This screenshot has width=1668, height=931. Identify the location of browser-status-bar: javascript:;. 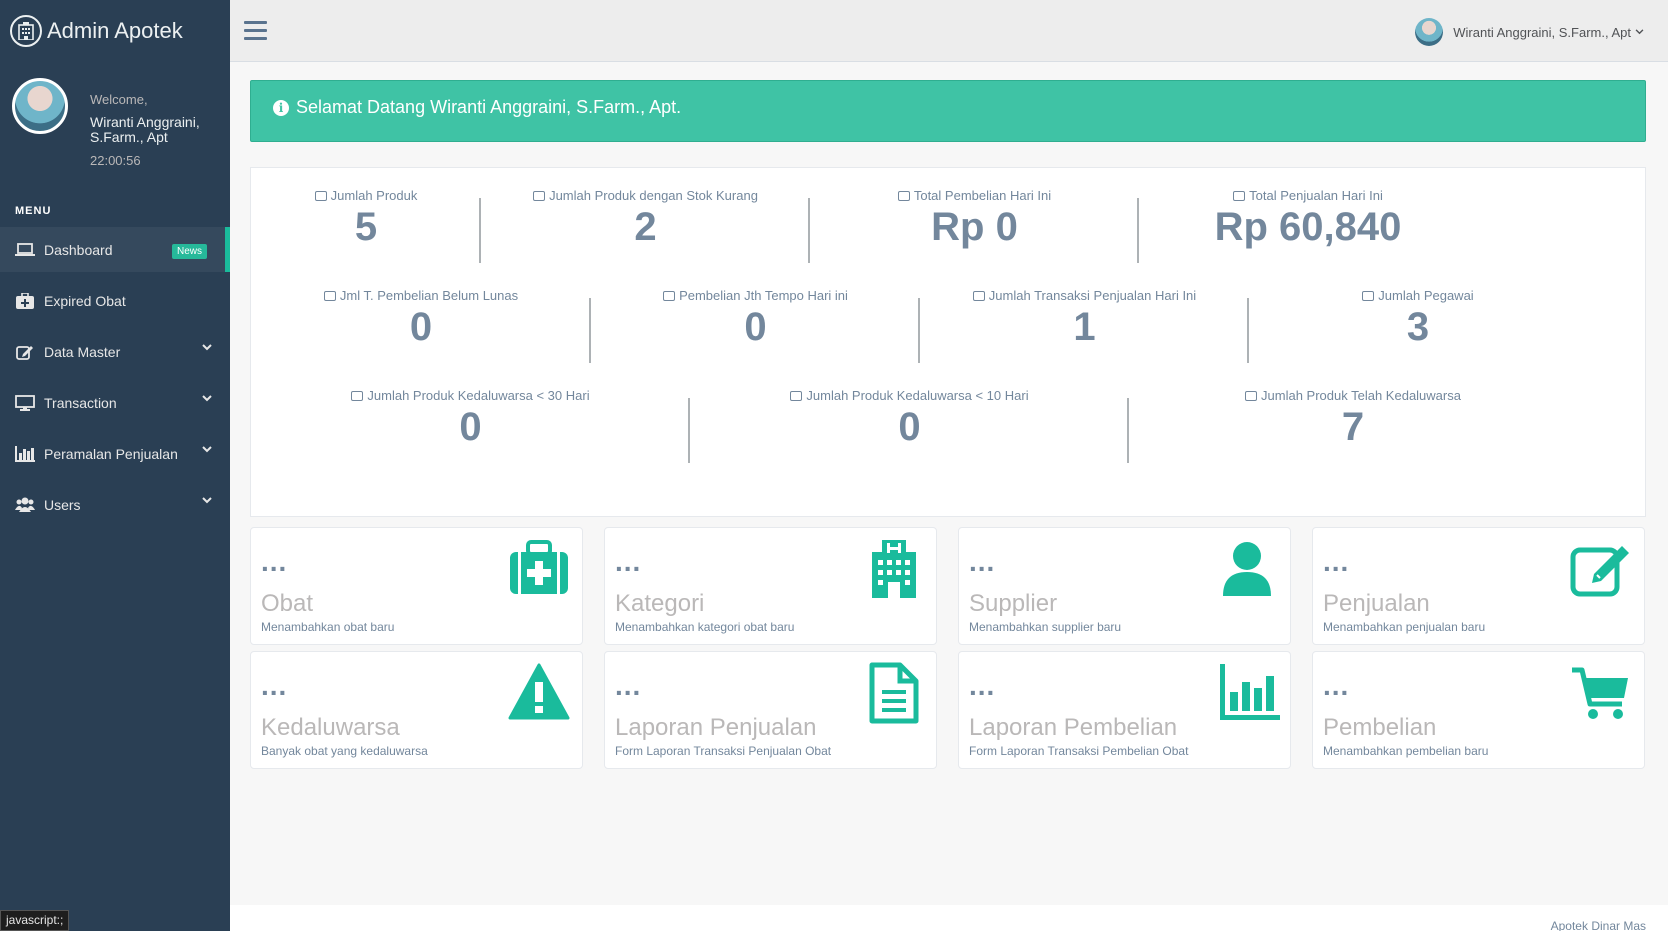
(35, 920).